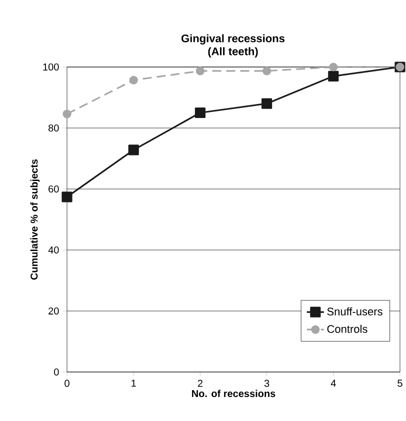 The height and width of the screenshot is (421, 406). I want to click on x-tick-label: 1, so click(134, 383).